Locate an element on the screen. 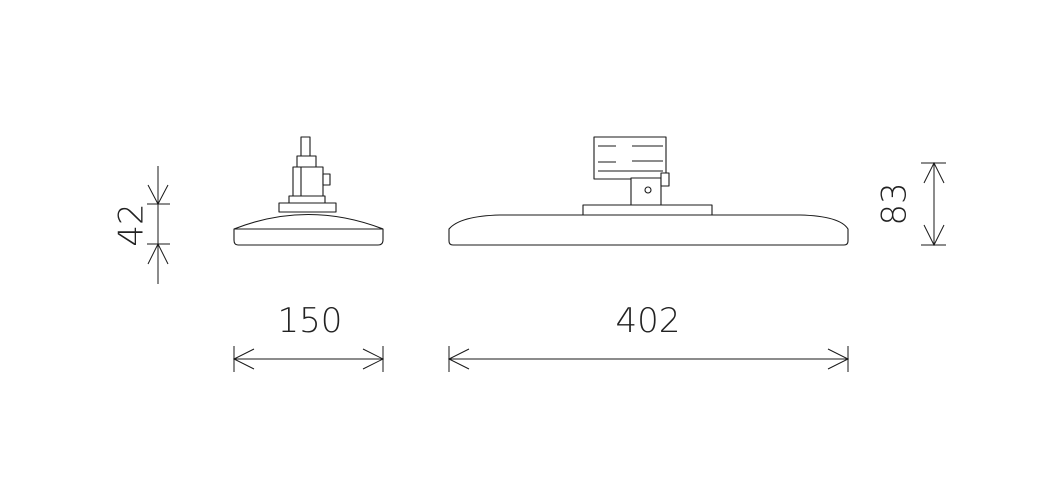 The height and width of the screenshot is (484, 1051). side-adapter-knob is located at coordinates (326, 179).